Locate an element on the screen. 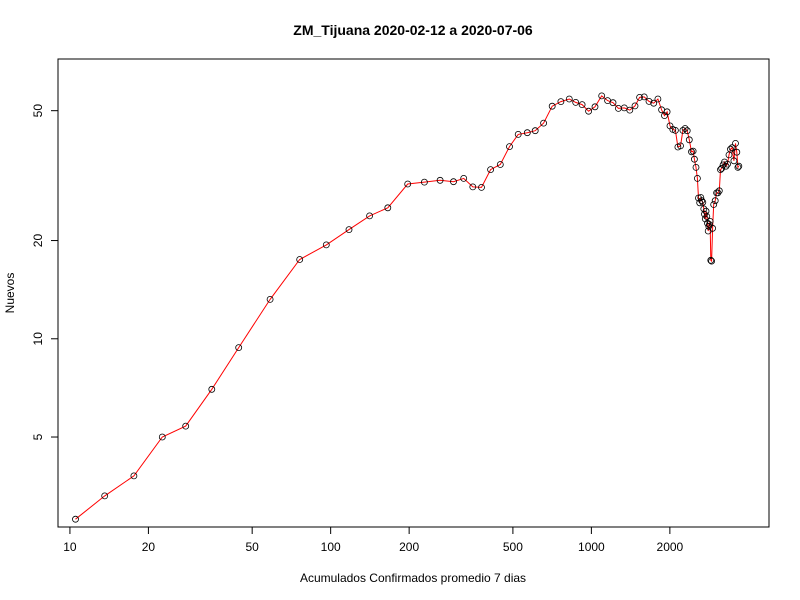 This screenshot has width=800, height=600. y-tick-label: 50 is located at coordinates (38, 111).